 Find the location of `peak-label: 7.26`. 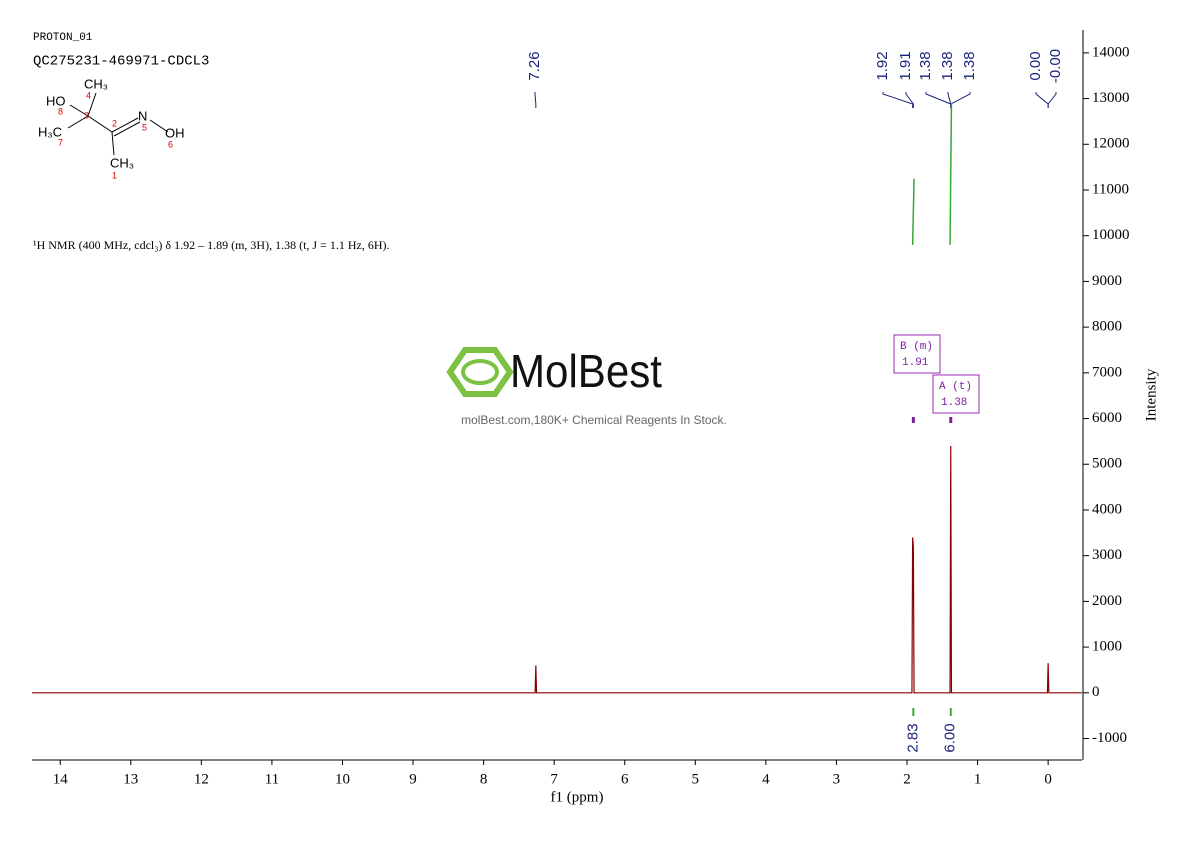

peak-label: 7.26 is located at coordinates (534, 65).